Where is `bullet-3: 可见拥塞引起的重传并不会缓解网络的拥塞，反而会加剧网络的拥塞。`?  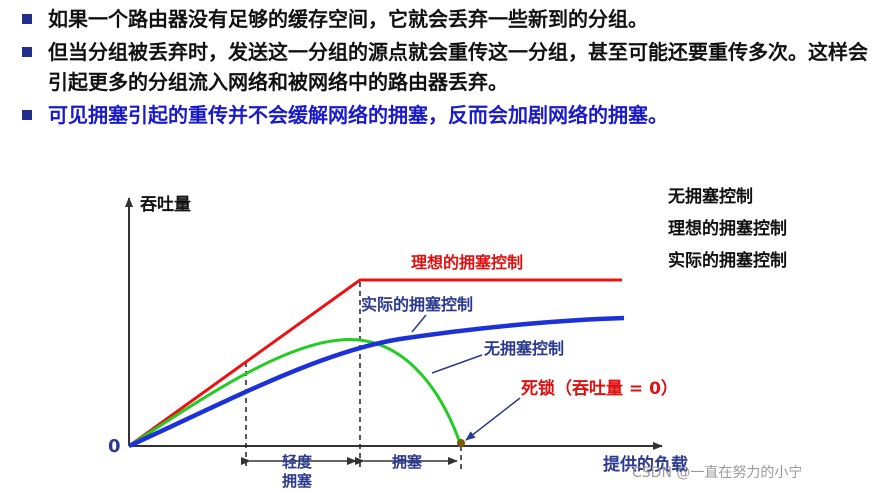
bullet-3: 可见拥塞引起的重传并不会缓解网络的拥塞，反而会加剧网络的拥塞。 is located at coordinates (444, 115).